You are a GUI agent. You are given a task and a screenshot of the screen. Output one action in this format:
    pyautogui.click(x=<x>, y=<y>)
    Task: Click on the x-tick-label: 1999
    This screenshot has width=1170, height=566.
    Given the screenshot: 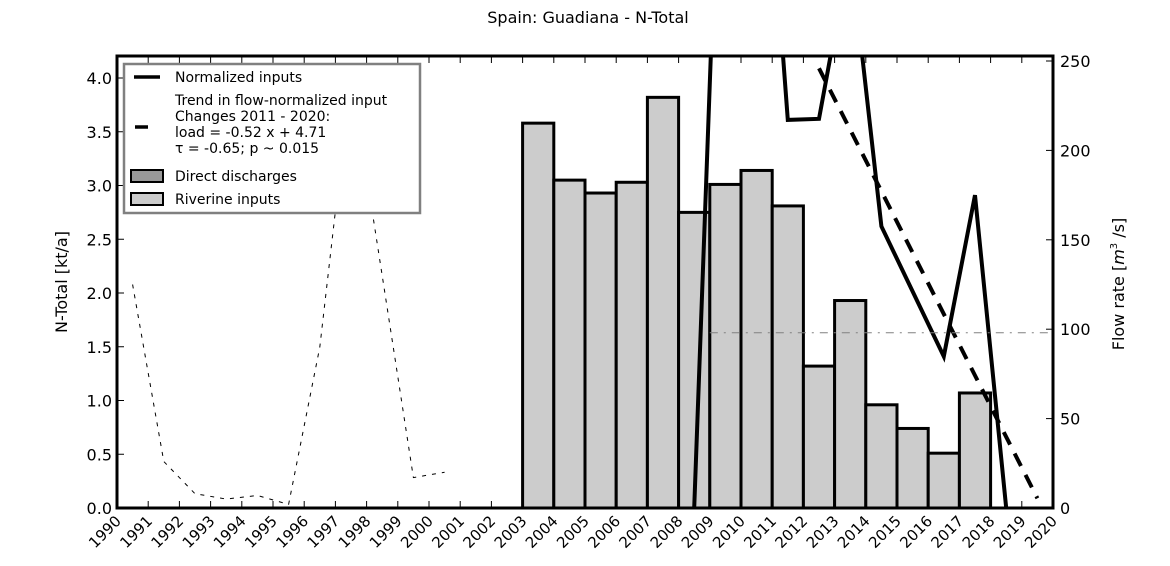 What is the action you would take?
    pyautogui.click(x=386, y=532)
    